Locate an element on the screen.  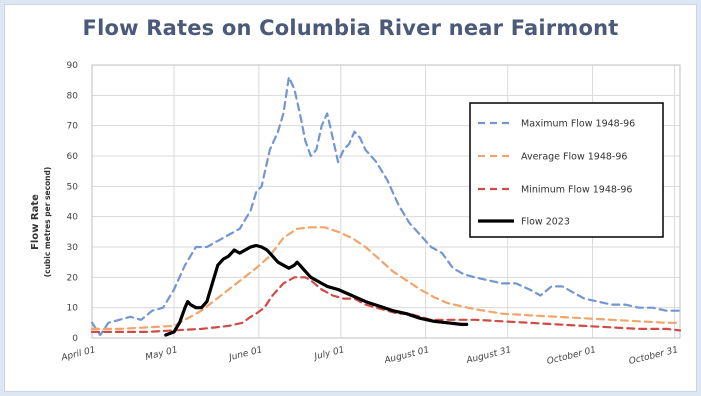
y-tick-label: 50 is located at coordinates (73, 187).